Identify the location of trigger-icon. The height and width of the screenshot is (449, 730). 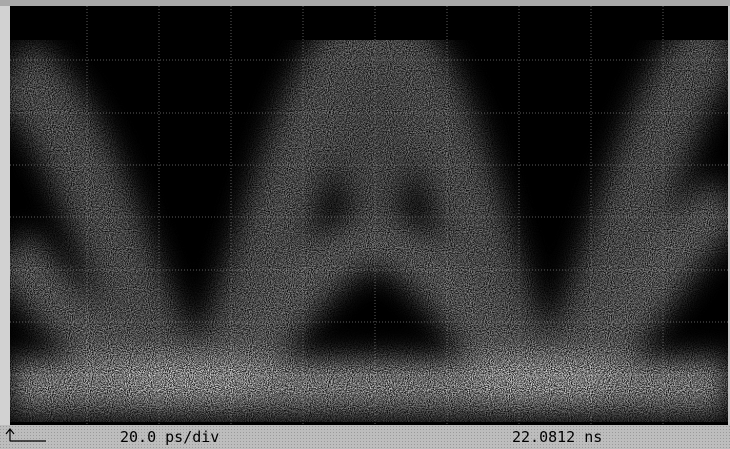
(25, 435).